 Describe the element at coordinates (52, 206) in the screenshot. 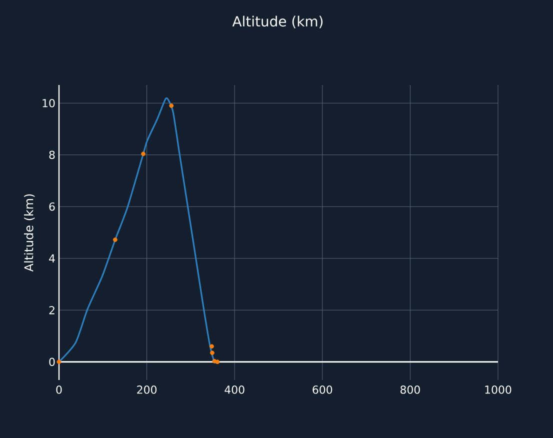

I see `y-tick-label: 6` at that location.